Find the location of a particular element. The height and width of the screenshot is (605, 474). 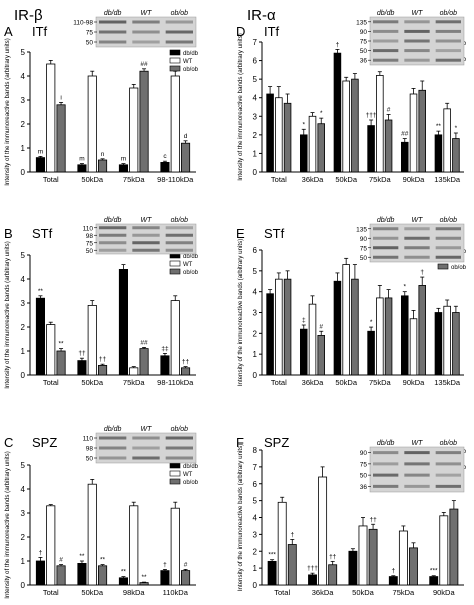

y-tick-label: 2 is located at coordinates (23, 537).